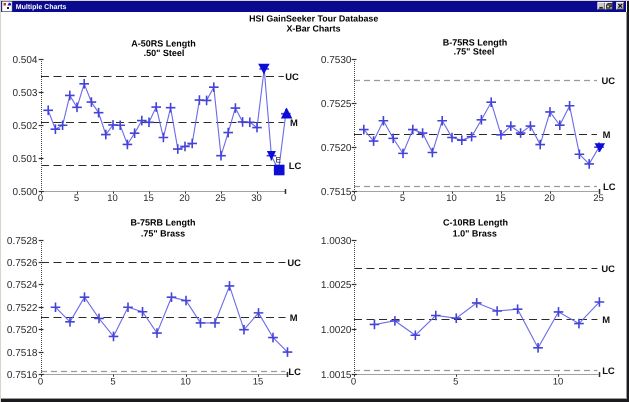  Describe the element at coordinates (24, 159) in the screenshot. I see `svg-text: 0.501` at that location.